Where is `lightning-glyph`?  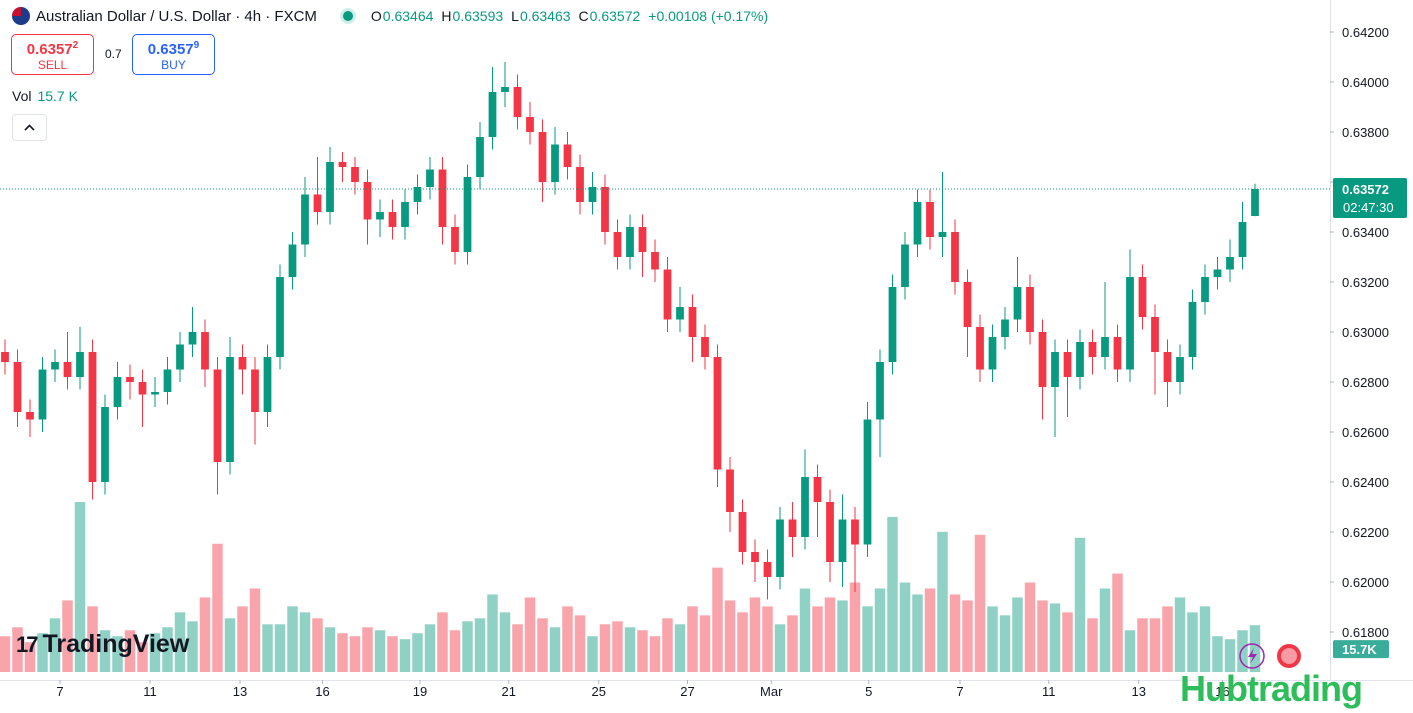 lightning-glyph is located at coordinates (1252, 656).